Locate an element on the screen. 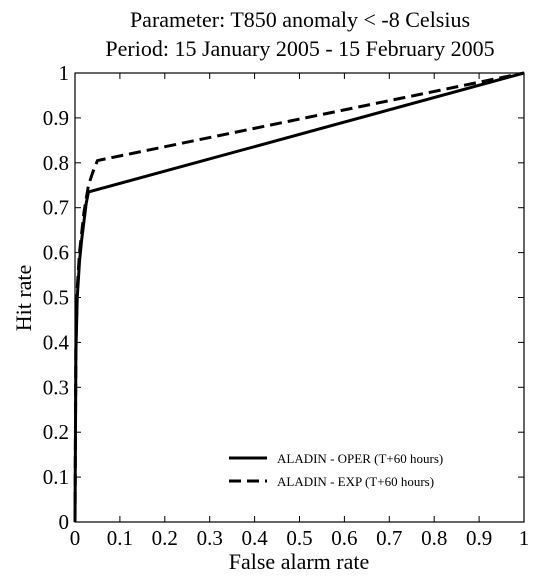 The width and height of the screenshot is (539, 577). y-tick-label: 0.6 is located at coordinates (56, 253).